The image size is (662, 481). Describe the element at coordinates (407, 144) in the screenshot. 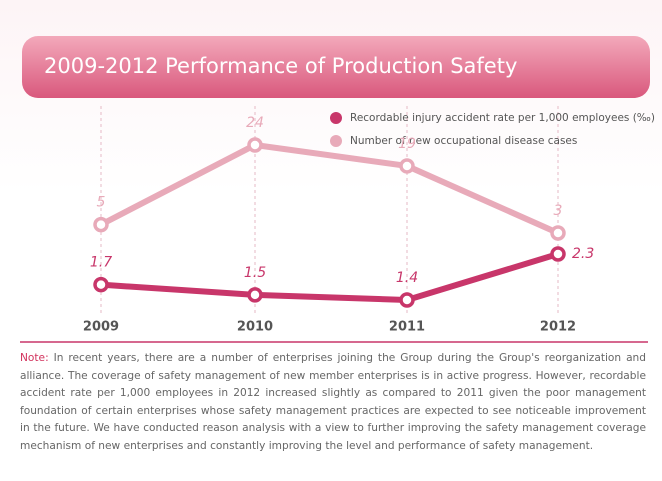

I see `data-label: 19` at that location.